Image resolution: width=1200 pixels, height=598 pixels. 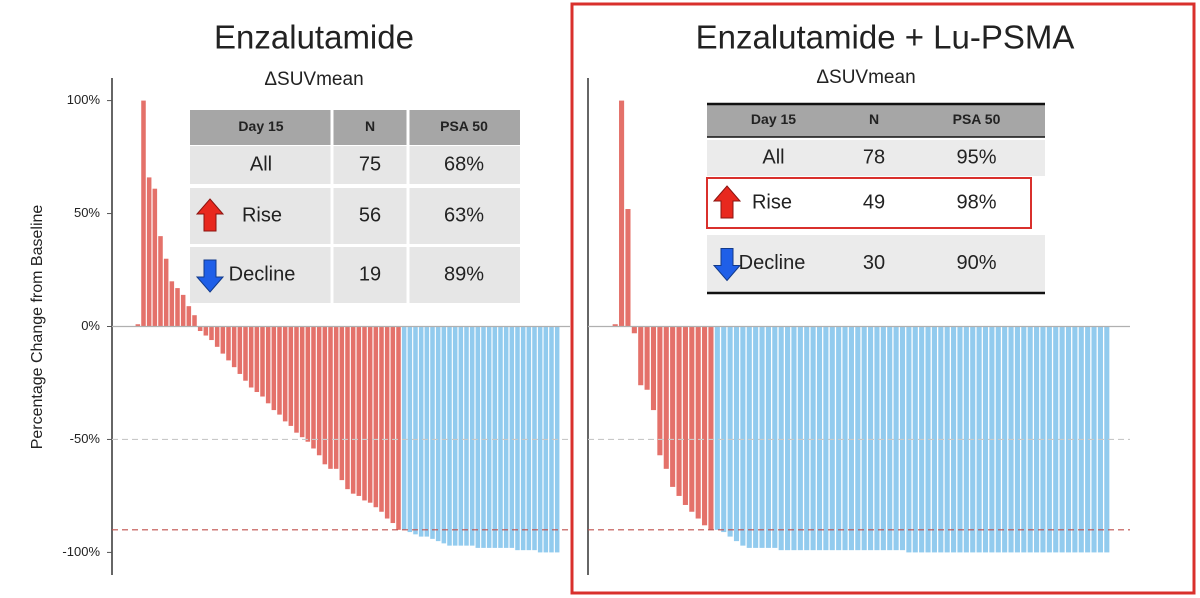 I want to click on arrow-down, so click(x=210, y=276).